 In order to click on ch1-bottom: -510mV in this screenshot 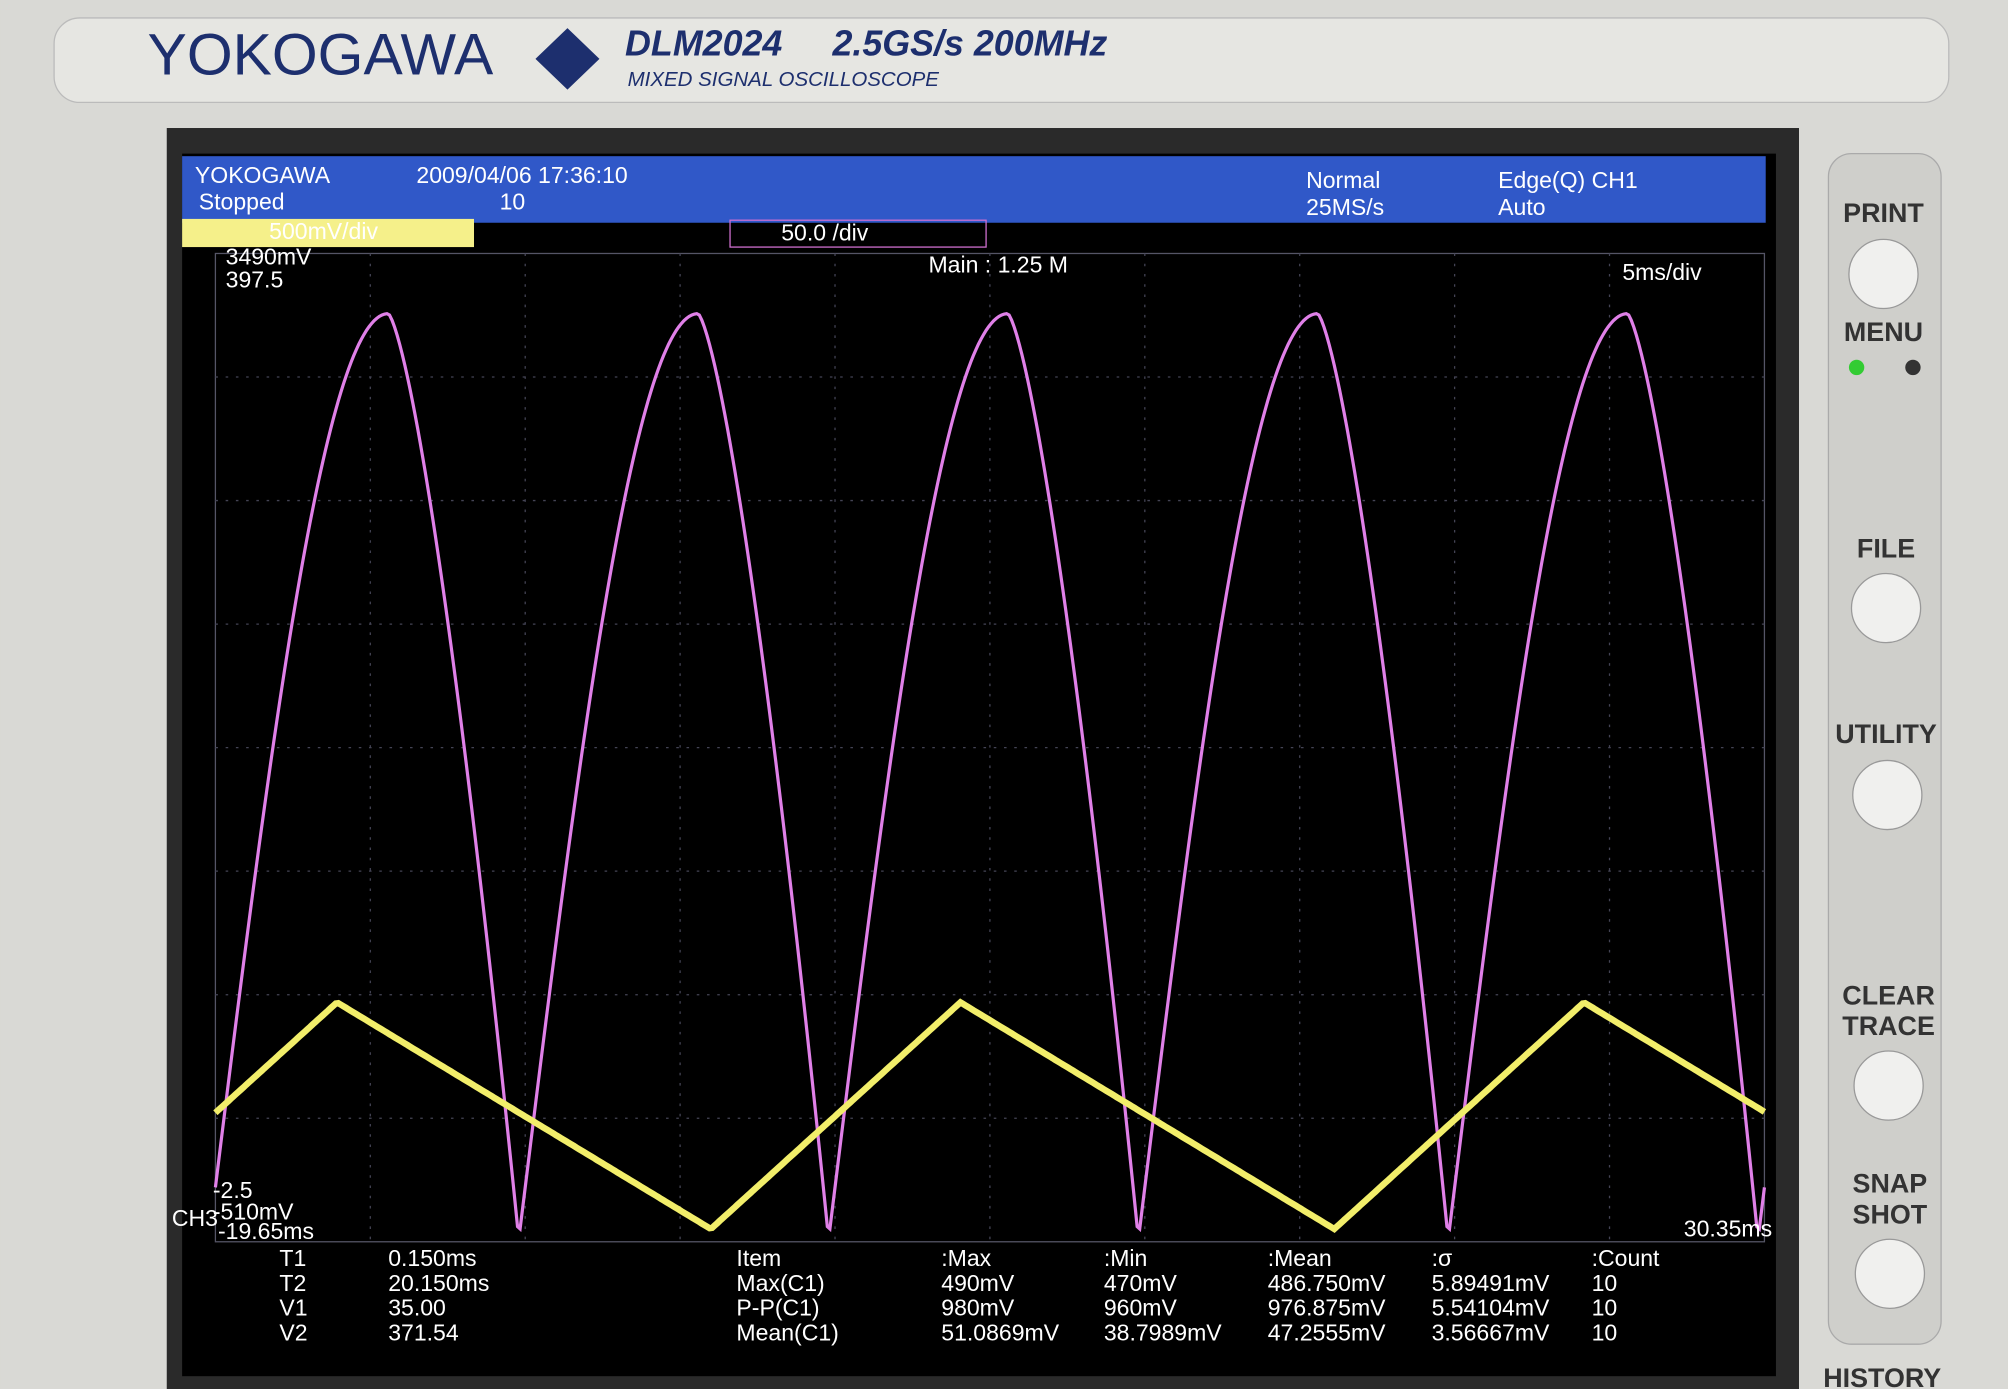, I will do `click(253, 1212)`.